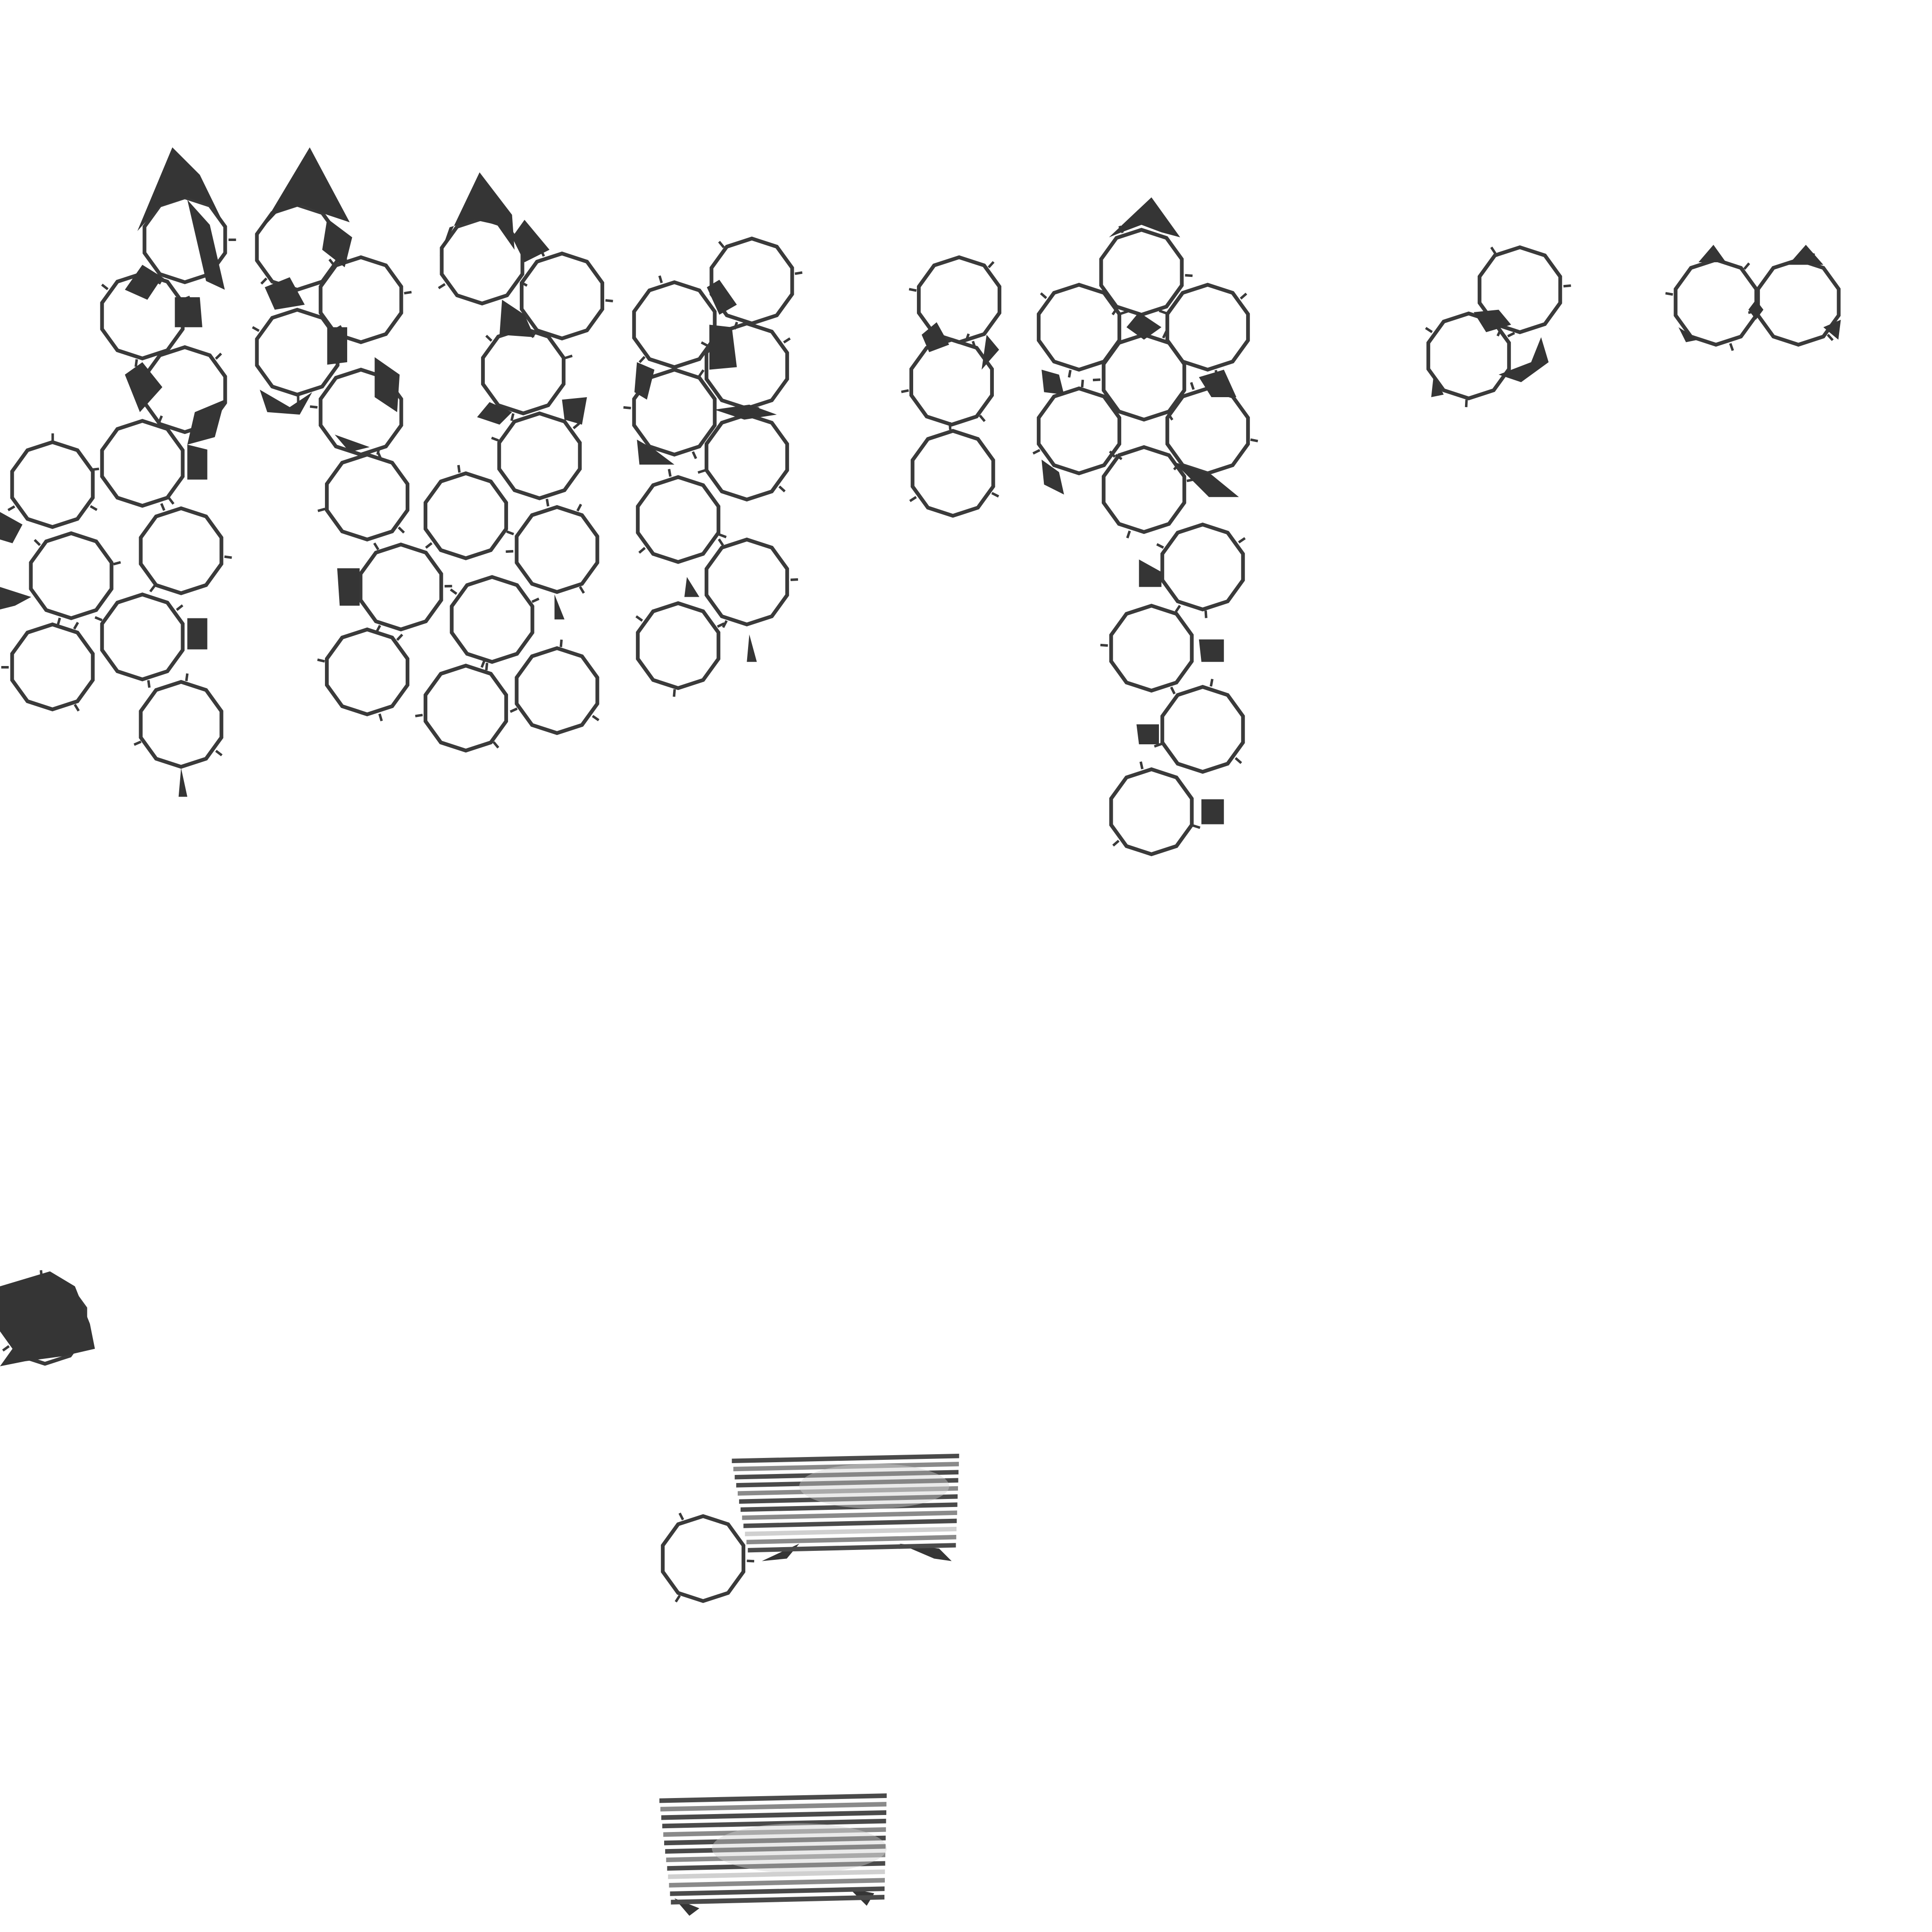  I want to click on decagon-ring-cluster-pair-far-right, so click(1716, 302).